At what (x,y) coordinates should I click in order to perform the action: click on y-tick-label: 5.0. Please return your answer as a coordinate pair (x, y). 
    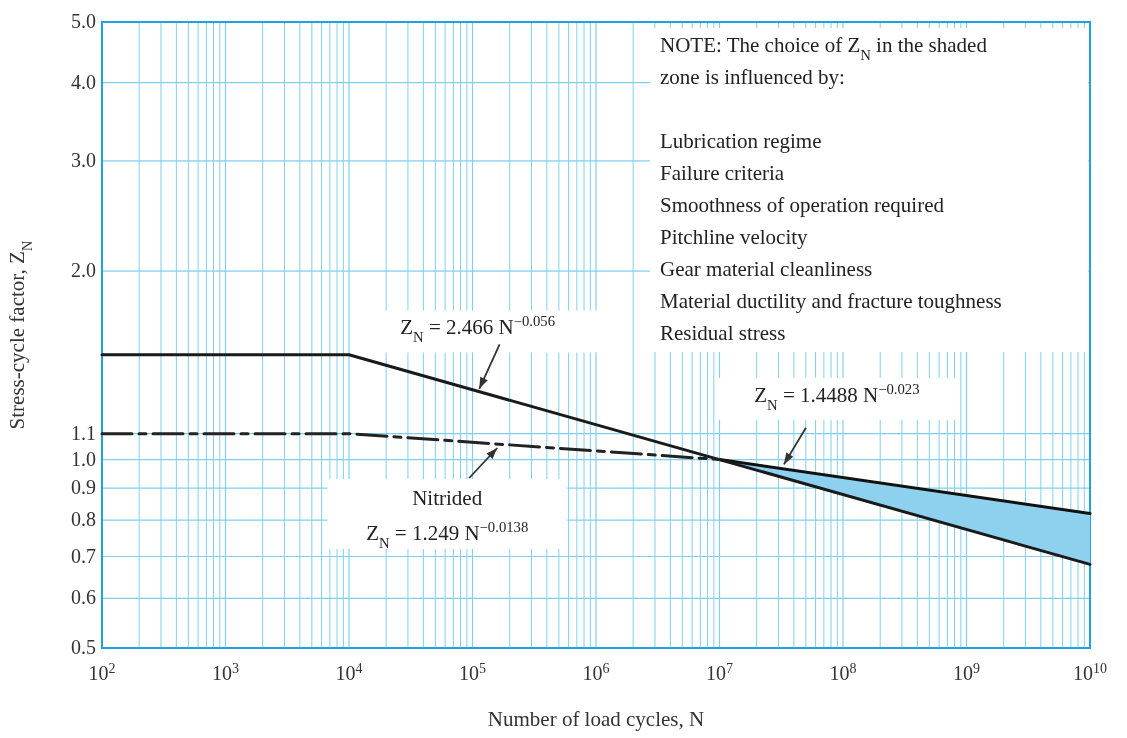
    Looking at the image, I should click on (83, 21).